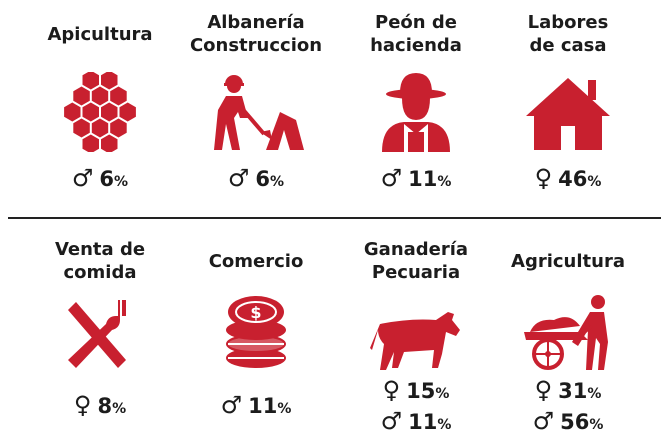 The image size is (661, 439). Describe the element at coordinates (256, 34) in the screenshot. I see `activity-label: Albanería Construccion` at that location.